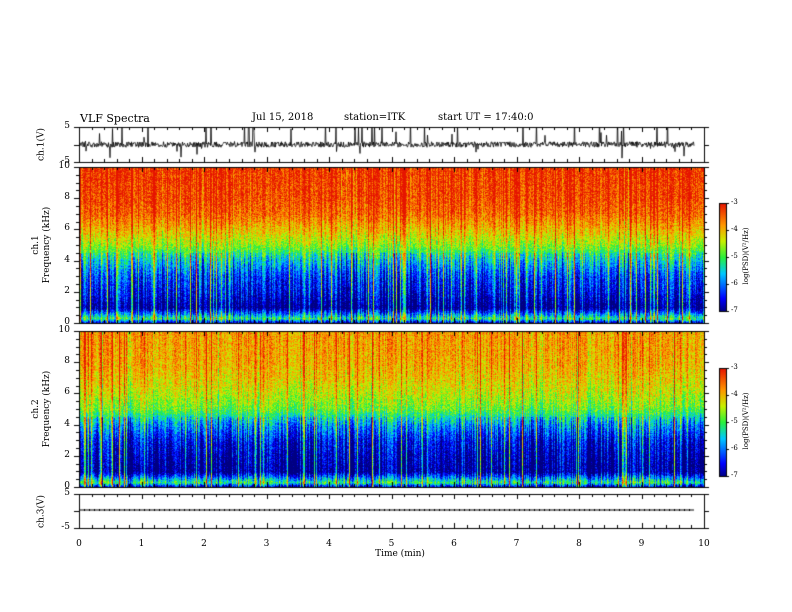 This screenshot has height=612, width=792. I want to click on x-tick-label: 6, so click(454, 544).